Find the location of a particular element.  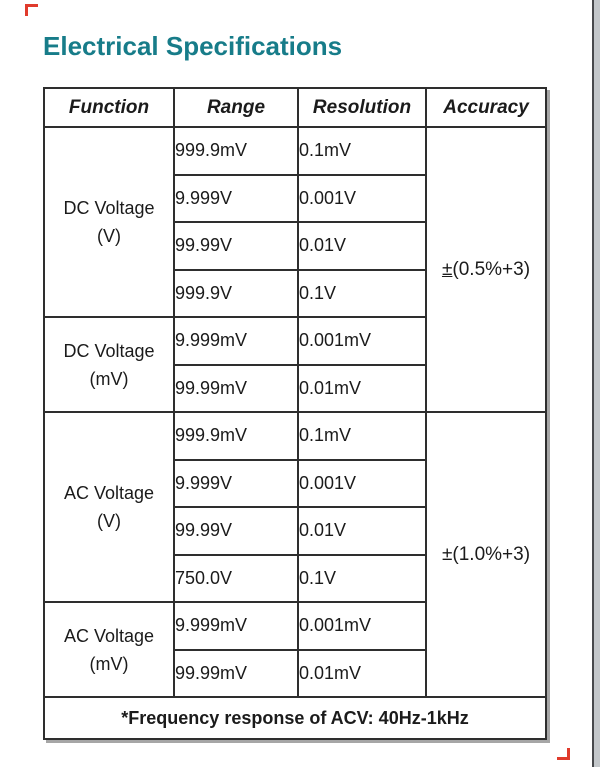

header-row: Function Range Resolution Accuracy is located at coordinates (295, 107).